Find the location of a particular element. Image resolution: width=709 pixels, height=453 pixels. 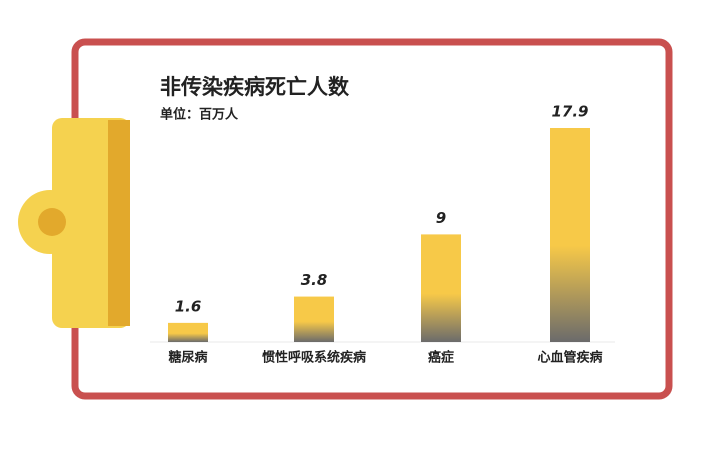

x-tick-label: 心血管疾病 is located at coordinates (569, 358).